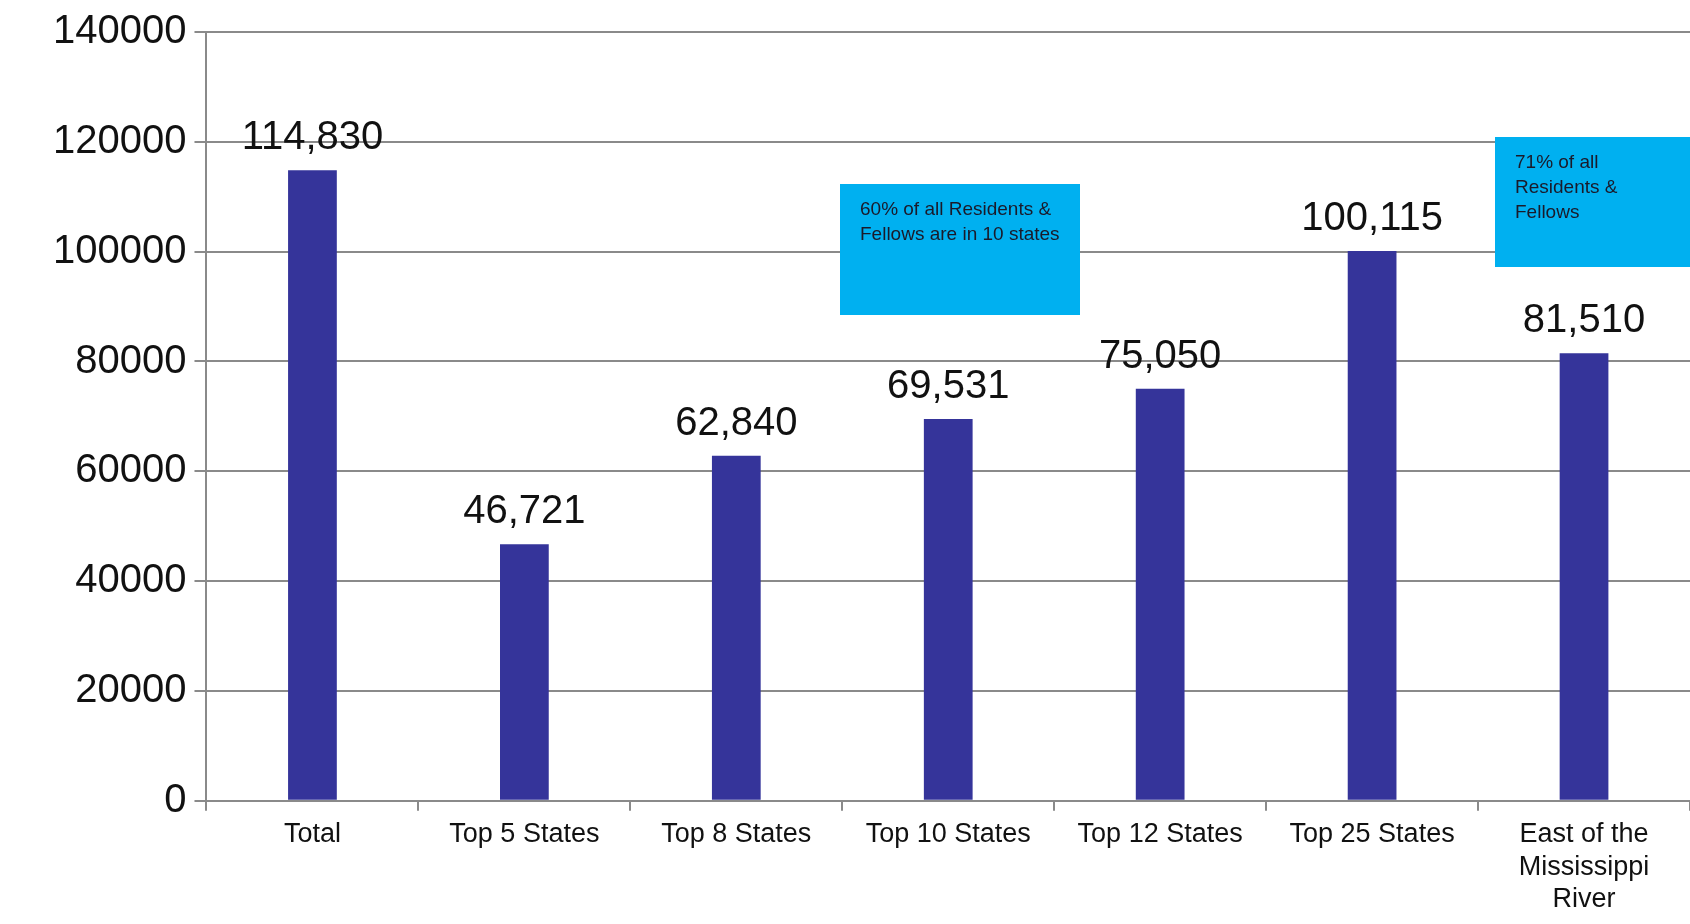 The height and width of the screenshot is (924, 1690). Describe the element at coordinates (1592, 202) in the screenshot. I see `callout-box: 71% of all Residents & Fellows` at that location.